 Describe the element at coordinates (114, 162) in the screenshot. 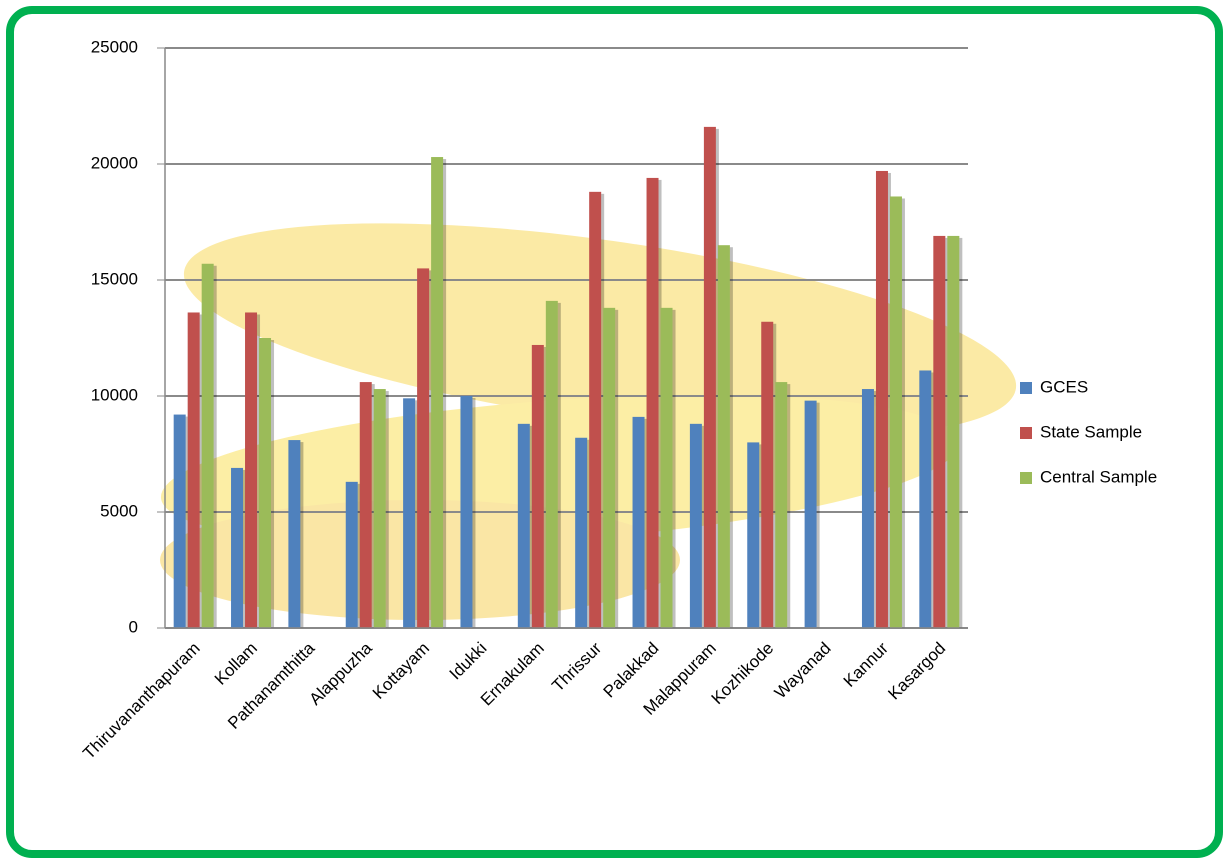

I see `y-tick-label: 20000` at that location.